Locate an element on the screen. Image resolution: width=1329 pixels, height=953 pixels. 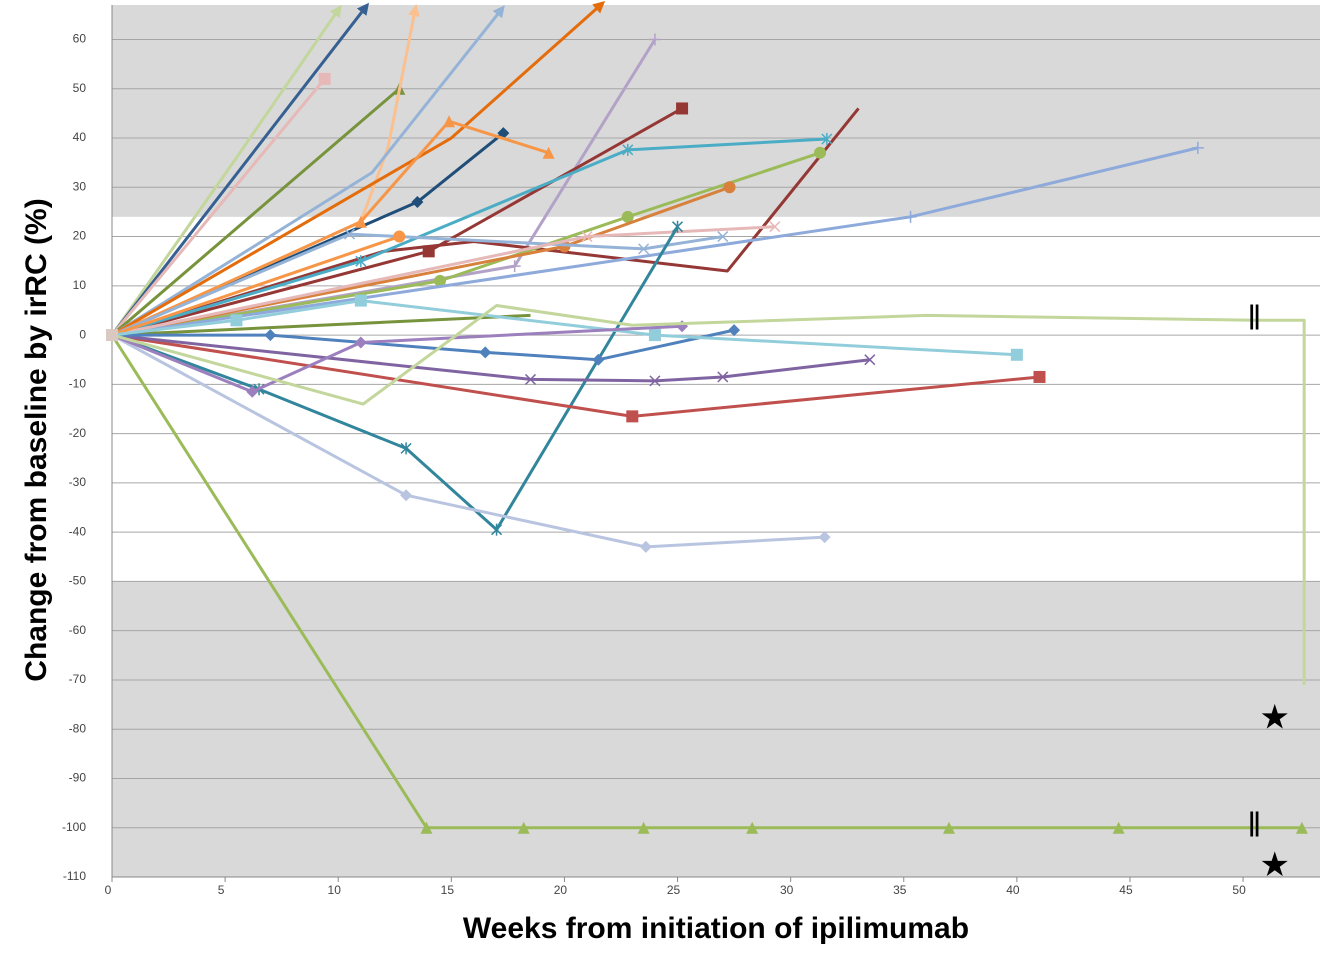
y-tick-label: -10 is located at coordinates (78, 384).